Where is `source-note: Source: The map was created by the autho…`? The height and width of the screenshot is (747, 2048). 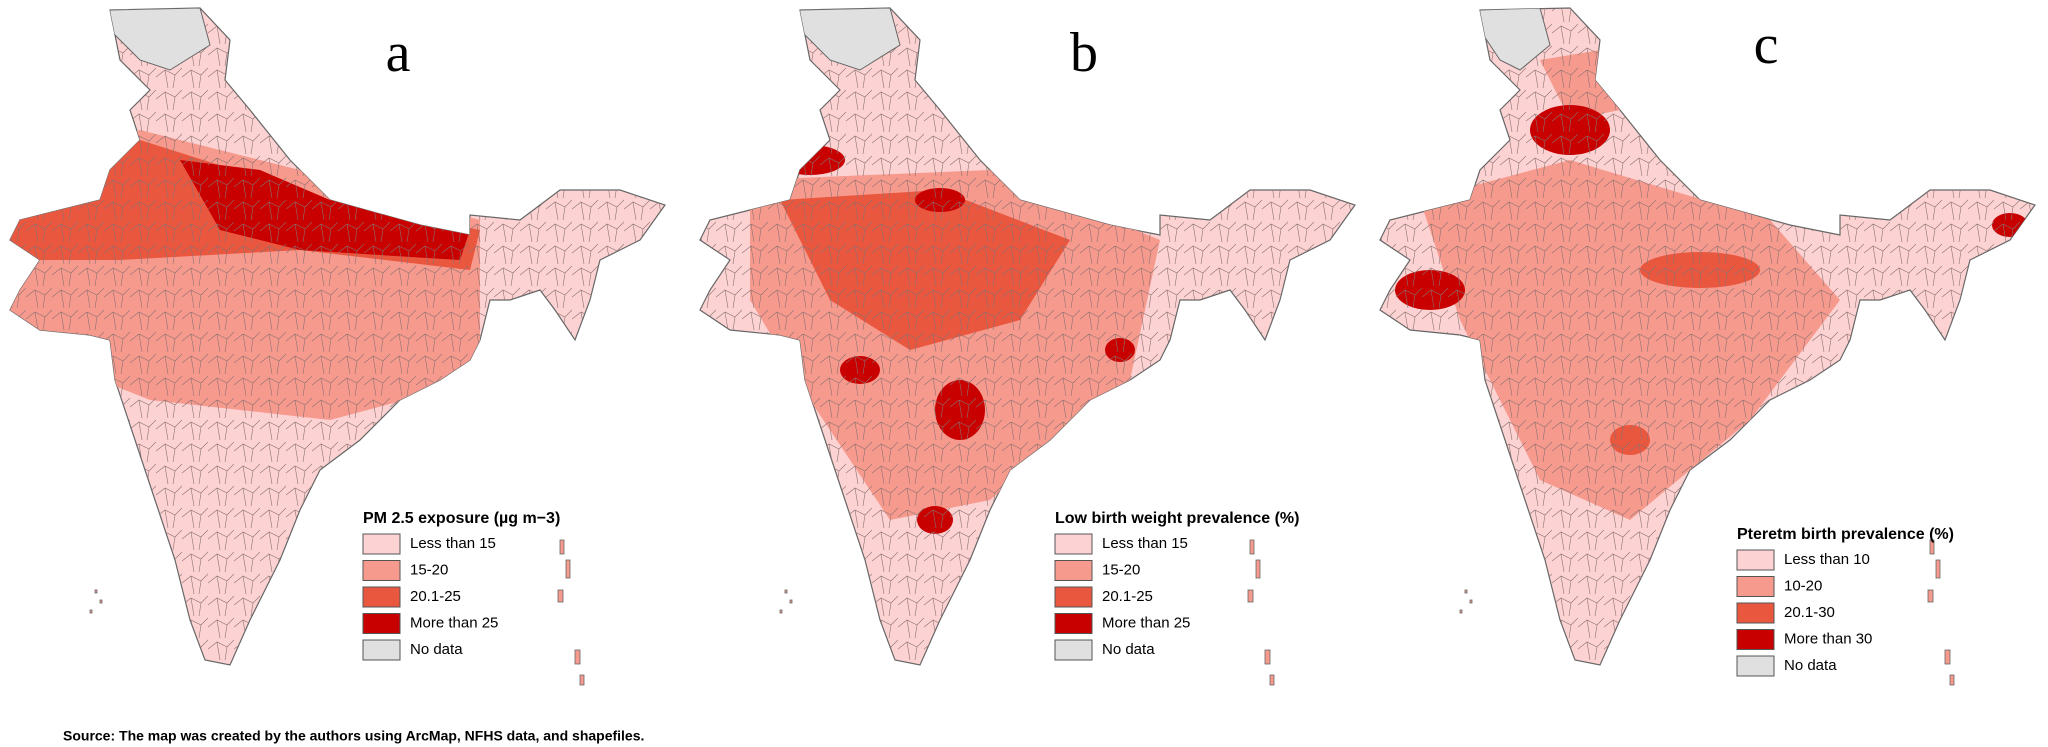
source-note: Source: The map was created by the autho… is located at coordinates (353, 736).